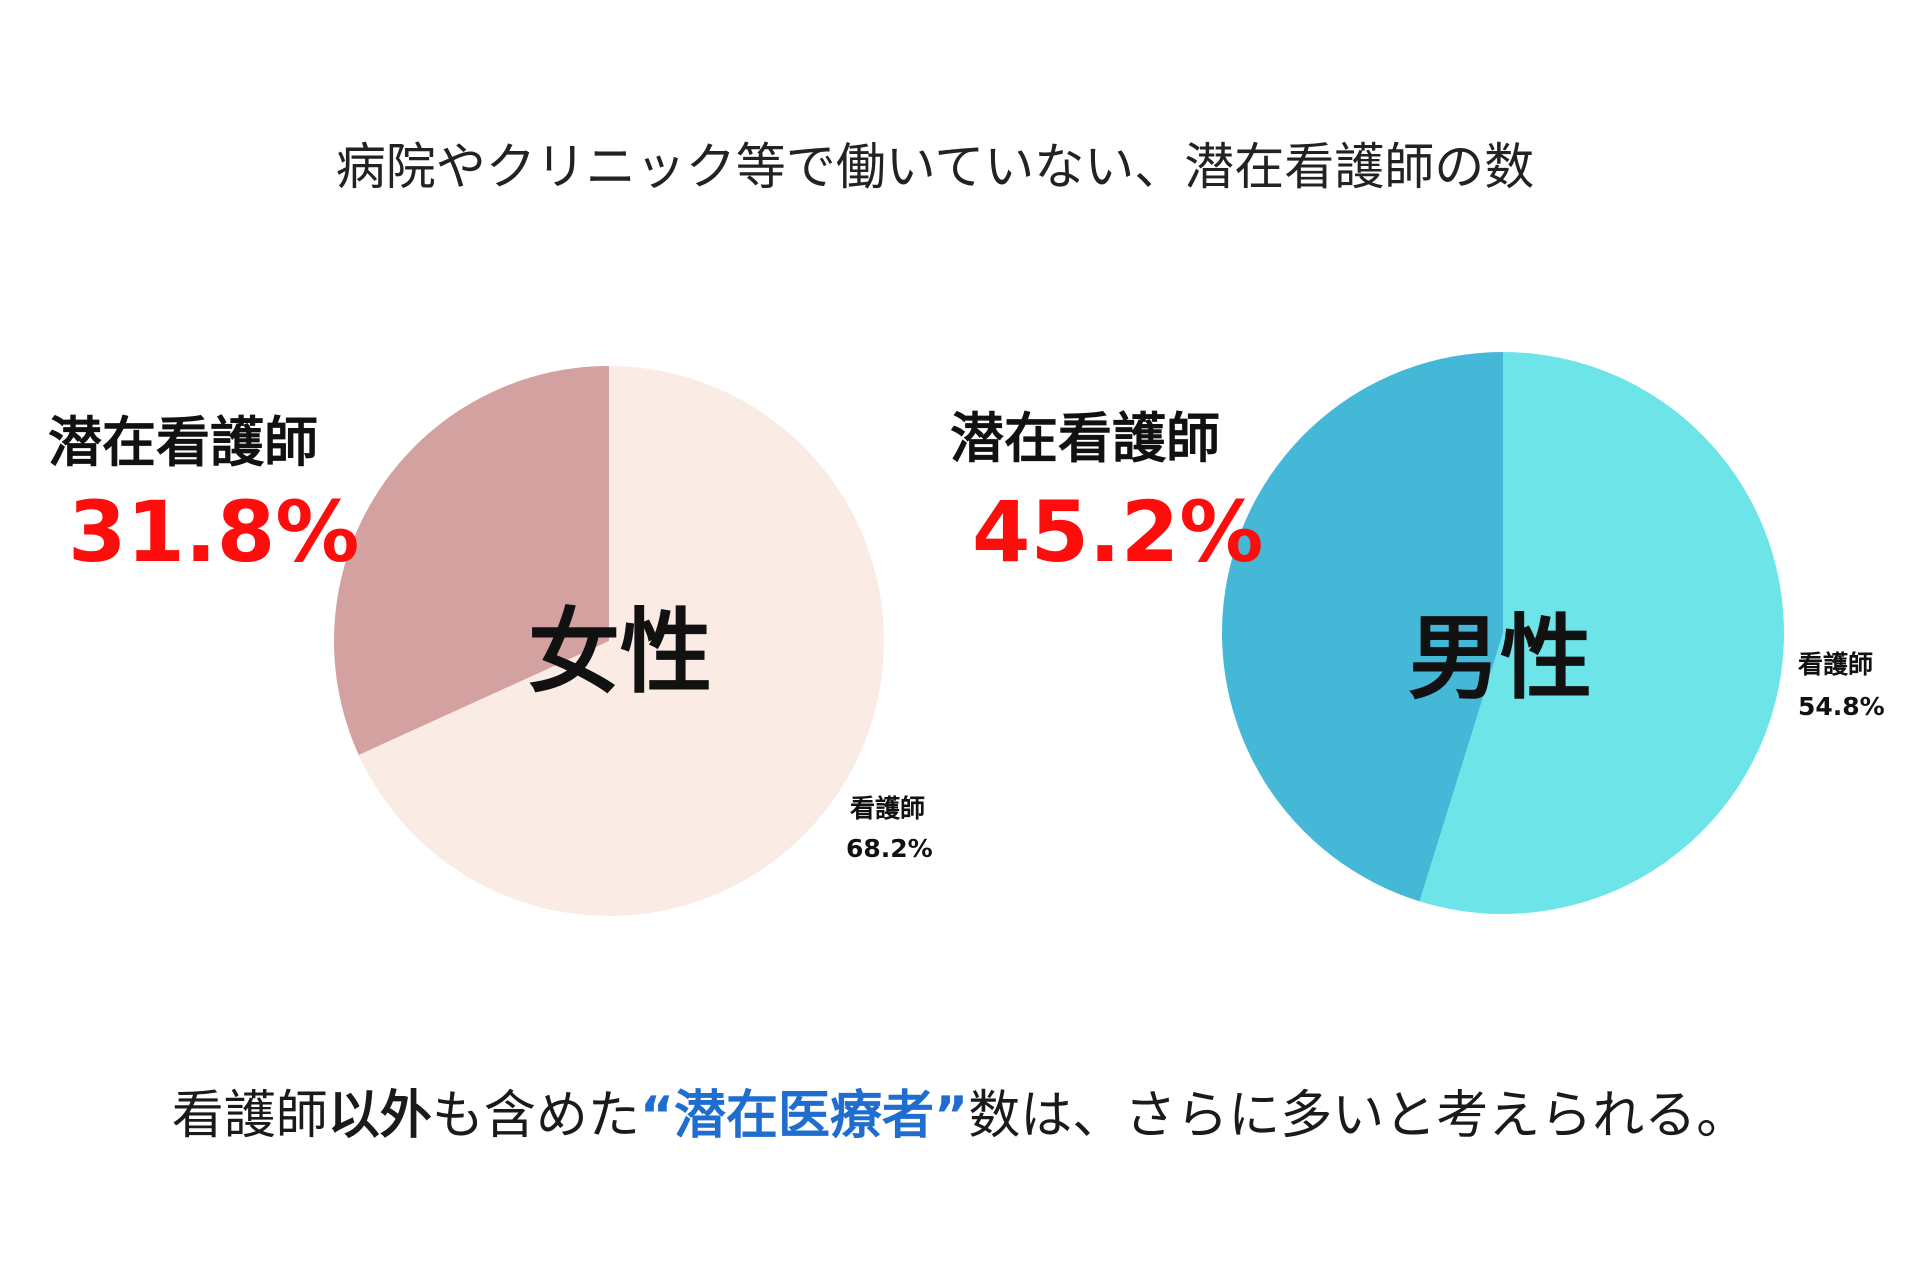 Image resolution: width=1920 pixels, height=1280 pixels. Describe the element at coordinates (183, 442) in the screenshot. I see `female-latent-label: 潜在看護師` at that location.